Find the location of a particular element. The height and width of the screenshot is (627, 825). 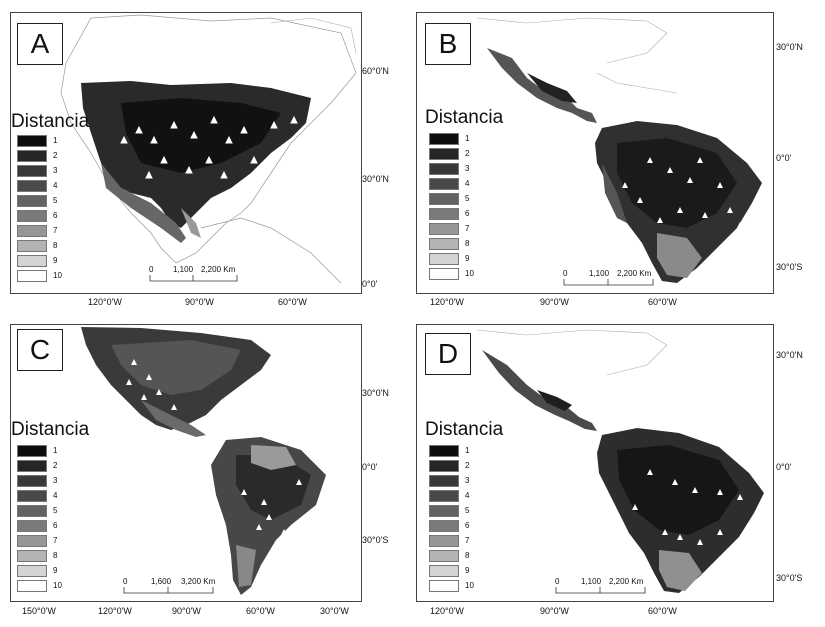

lon-label-a-2: 90°0'W is located at coordinates (199, 302).